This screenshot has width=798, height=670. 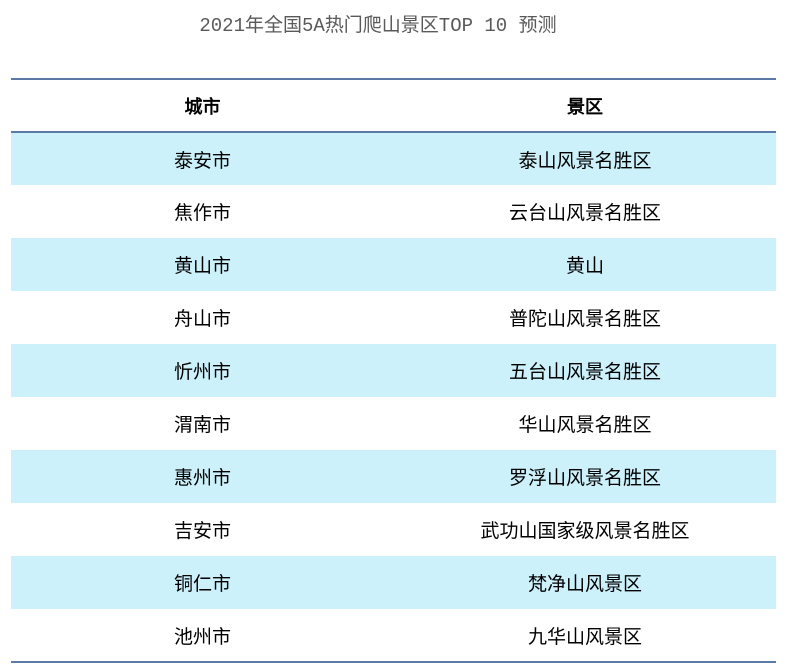 What do you see at coordinates (393, 158) in the screenshot?
I see `table-row: 泰安市 泰山风景名胜区` at bounding box center [393, 158].